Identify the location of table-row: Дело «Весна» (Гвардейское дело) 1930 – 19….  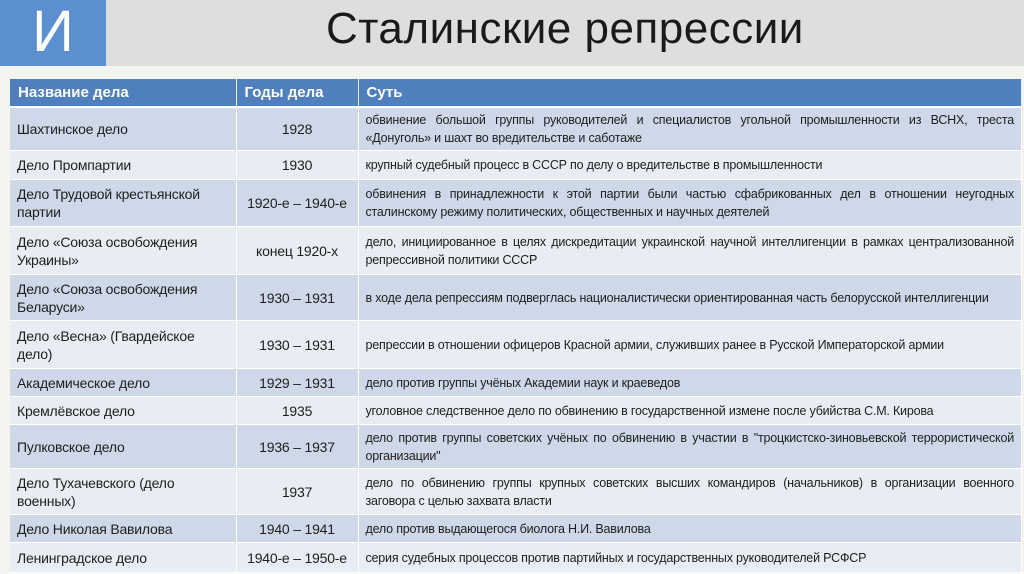
(516, 344).